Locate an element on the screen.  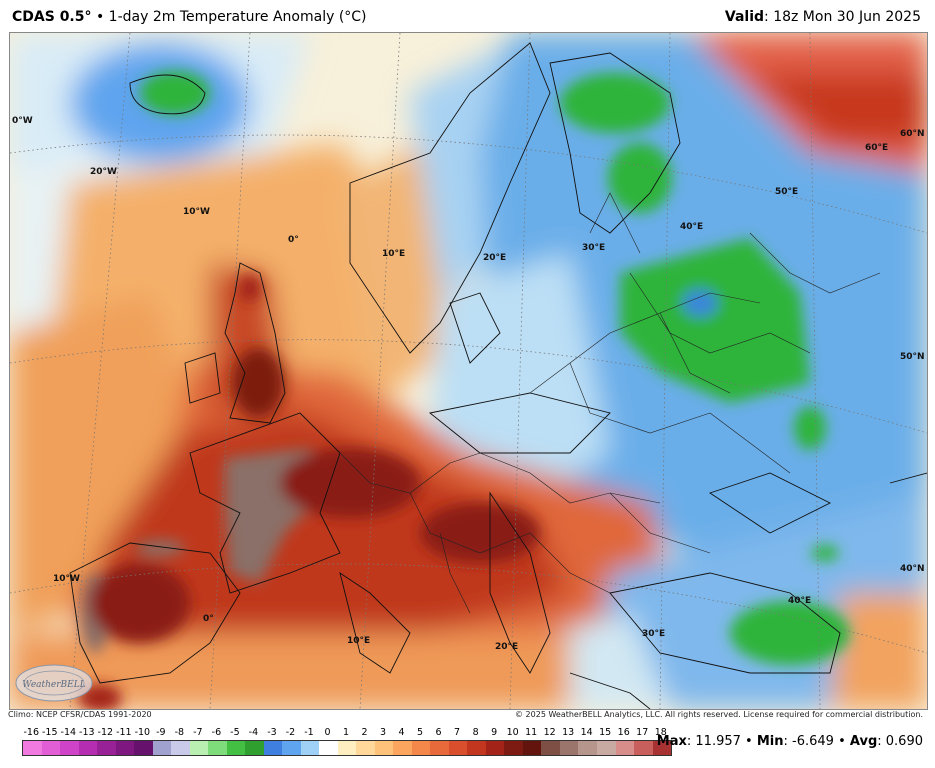
avg-label: Avg is located at coordinates (863, 741).